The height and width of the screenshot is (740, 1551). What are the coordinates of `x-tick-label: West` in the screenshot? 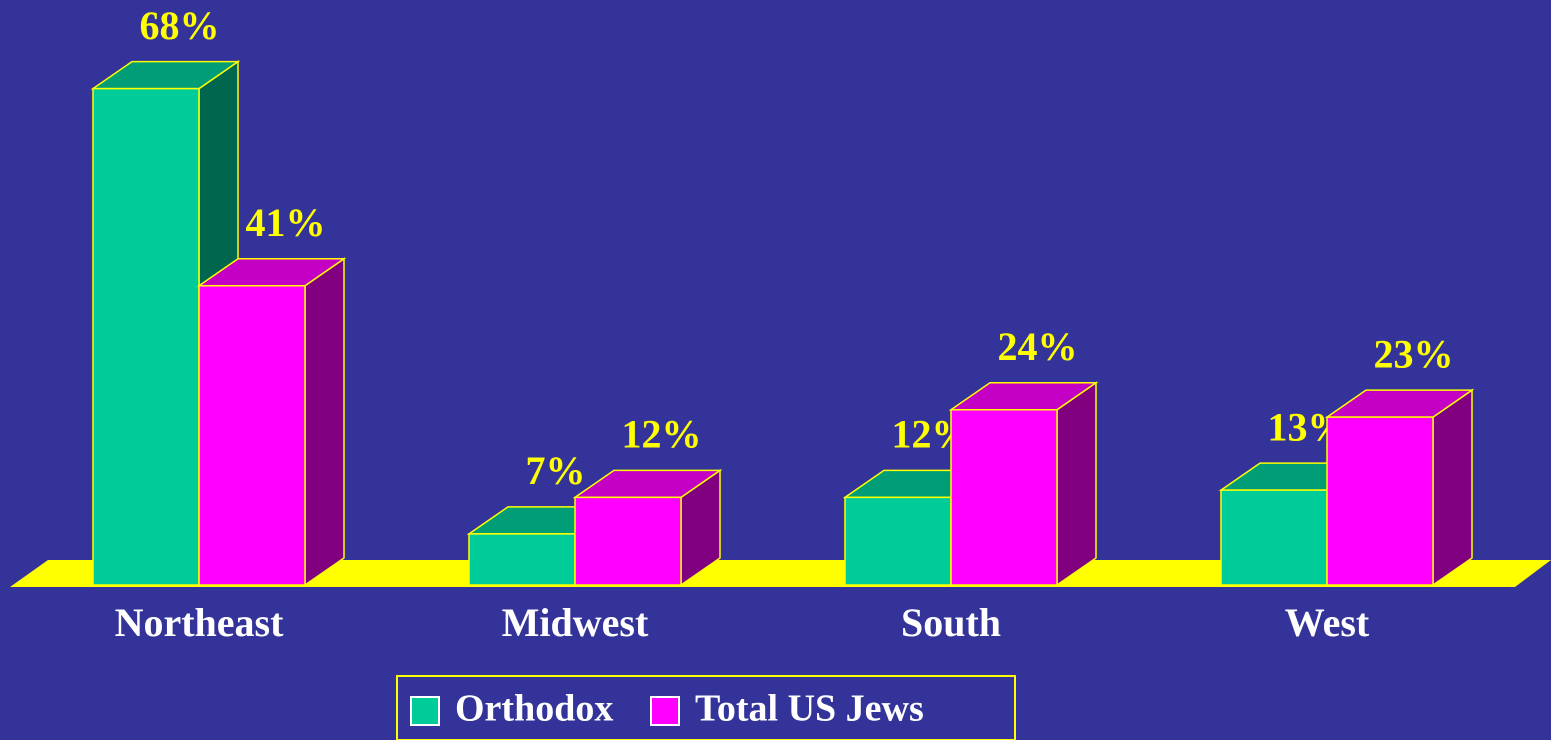 It's located at (1327, 622).